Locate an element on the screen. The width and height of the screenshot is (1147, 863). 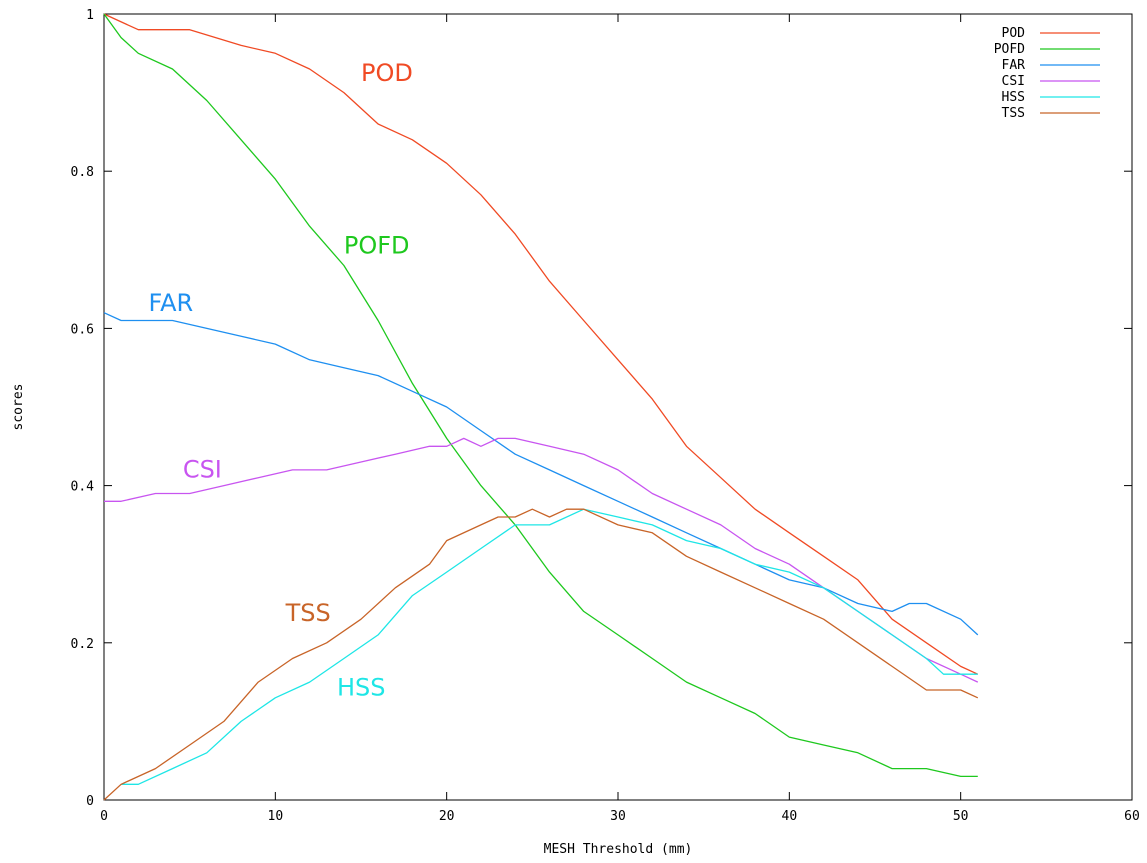
legend-label-tss: TSS is located at coordinates (1013, 113).